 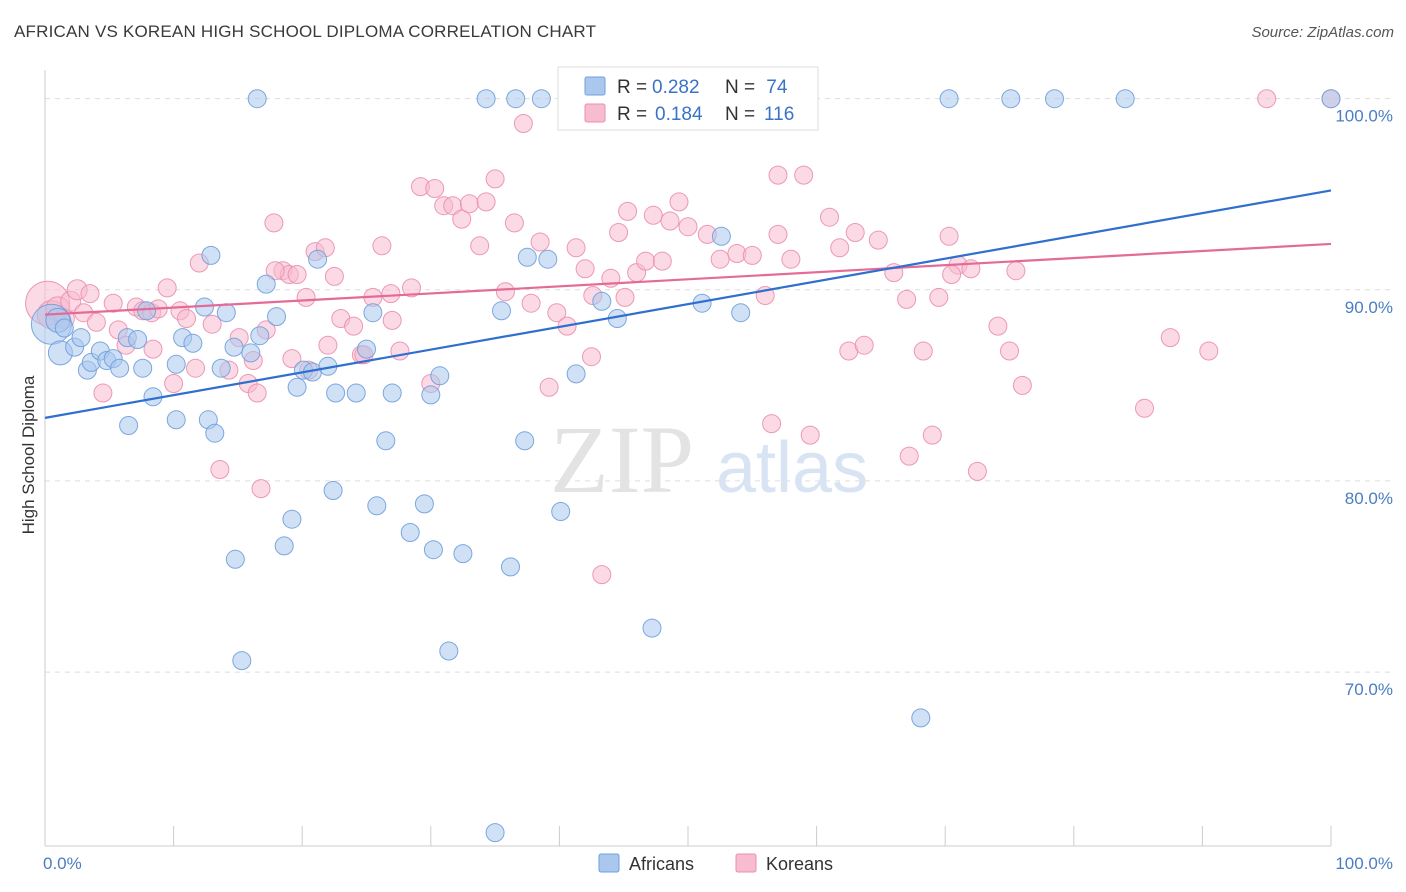 What do you see at coordinates (679, 114) in the screenshot?
I see `legend-r-value-koreans: 0.184` at bounding box center [679, 114].